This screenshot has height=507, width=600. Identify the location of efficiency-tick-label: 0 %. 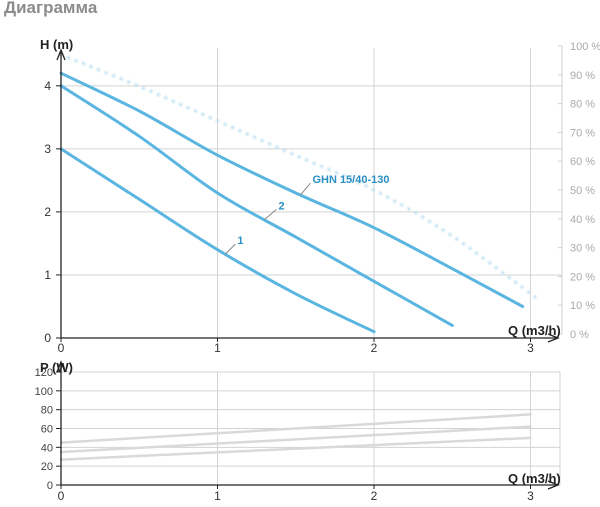
(579, 335).